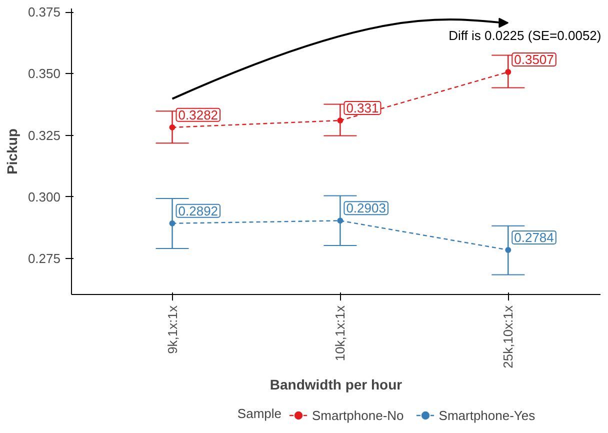 This screenshot has height=433, width=608. Describe the element at coordinates (336, 384) in the screenshot. I see `x-axis-title: Bandwidth per hour` at that location.